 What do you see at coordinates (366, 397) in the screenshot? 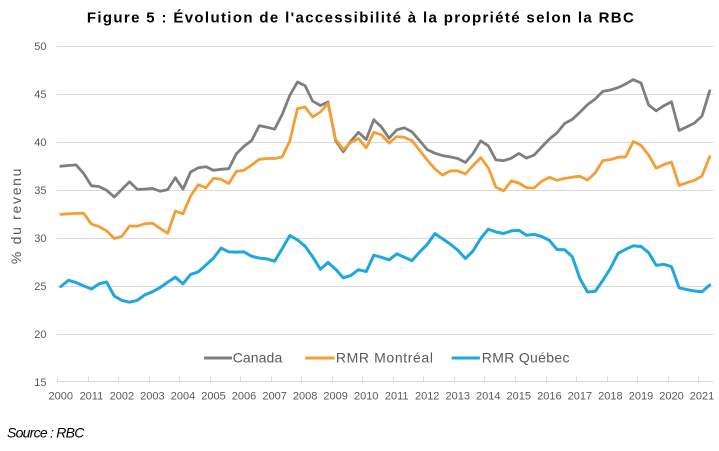
I see `svg-text: 2010` at bounding box center [366, 397].